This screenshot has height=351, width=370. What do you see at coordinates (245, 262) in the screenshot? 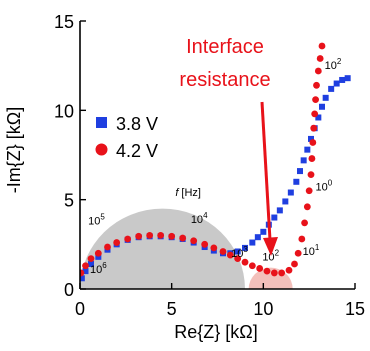
I see `point-4.2V-18` at bounding box center [245, 262].